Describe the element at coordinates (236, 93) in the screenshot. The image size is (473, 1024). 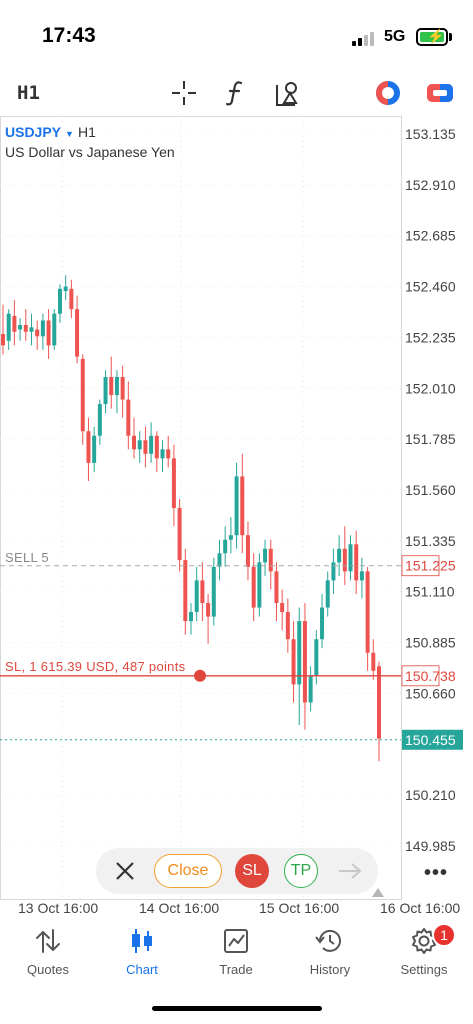
I see `indicators-function-icon` at that location.